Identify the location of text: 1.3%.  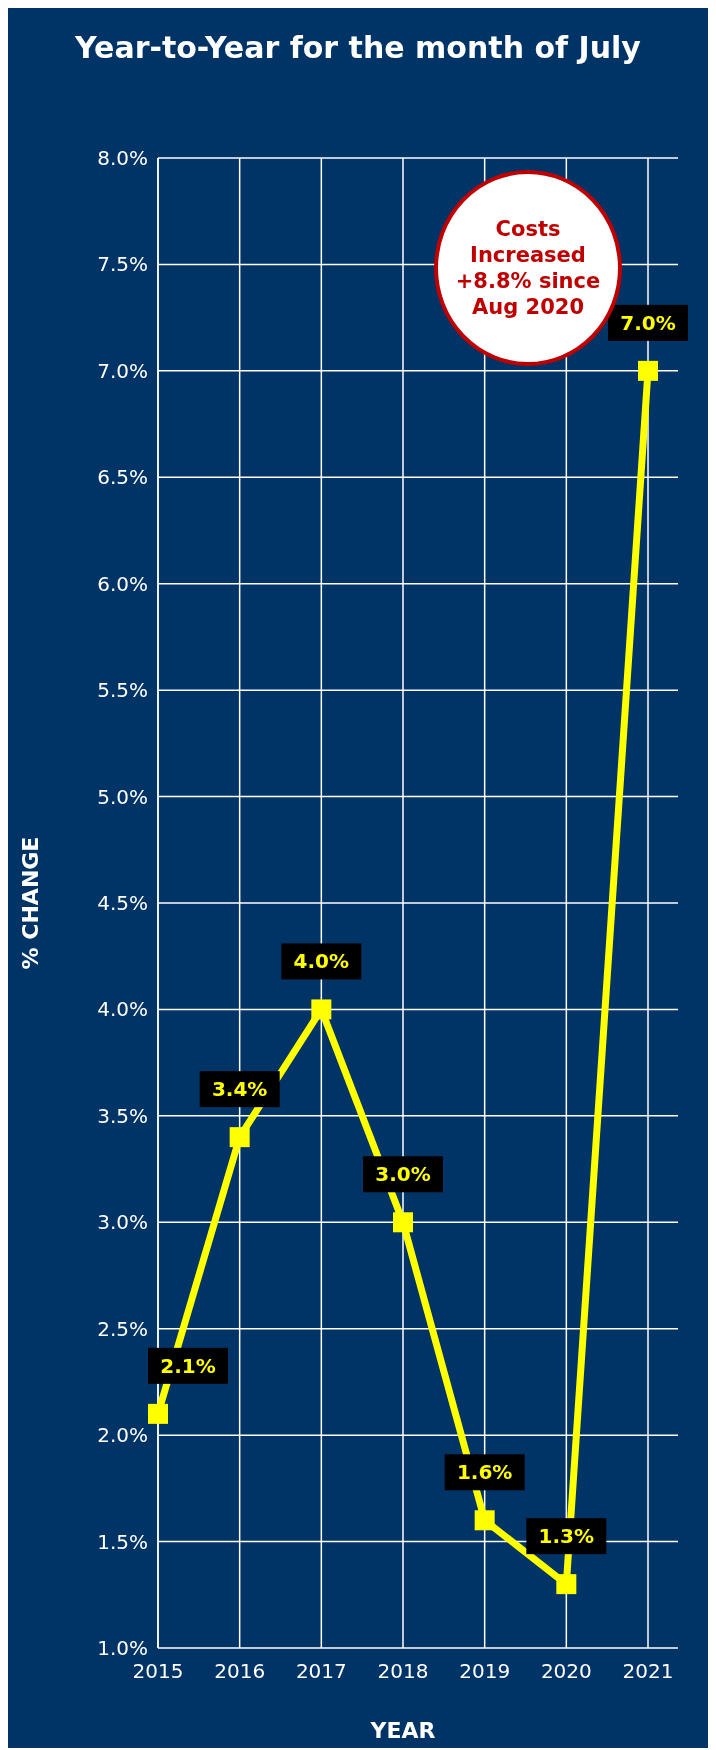
(566, 1536).